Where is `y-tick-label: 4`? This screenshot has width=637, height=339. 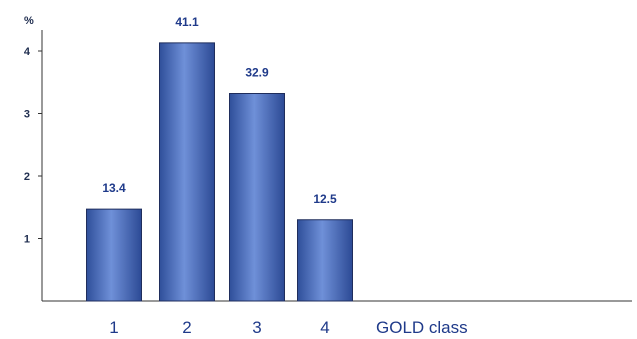
y-tick-label: 4 is located at coordinates (27, 52).